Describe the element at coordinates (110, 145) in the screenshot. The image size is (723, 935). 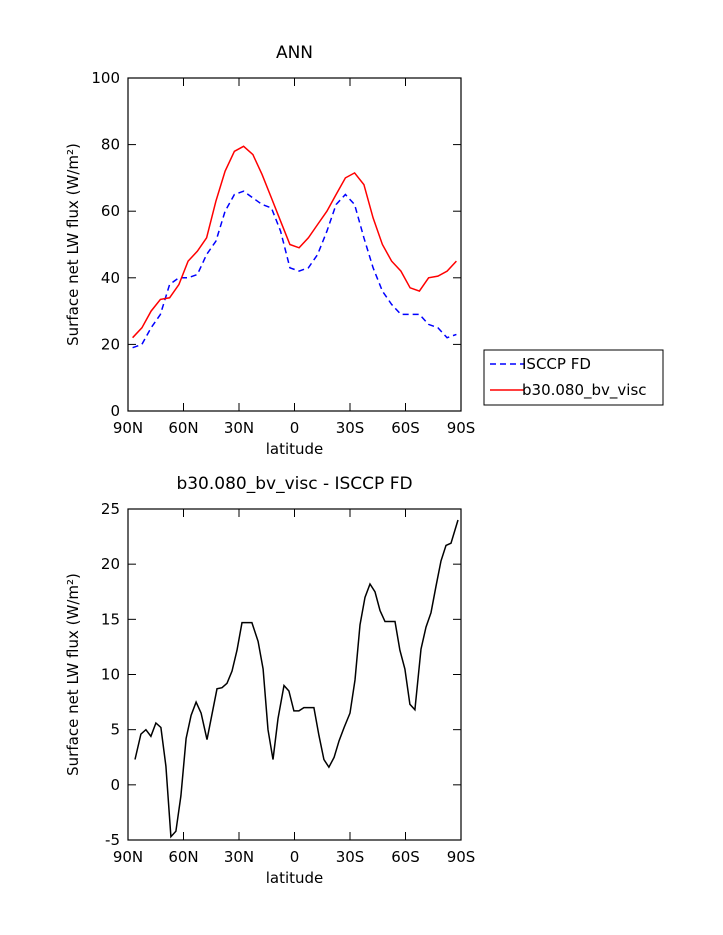
I see `y-tick-label: 80` at that location.